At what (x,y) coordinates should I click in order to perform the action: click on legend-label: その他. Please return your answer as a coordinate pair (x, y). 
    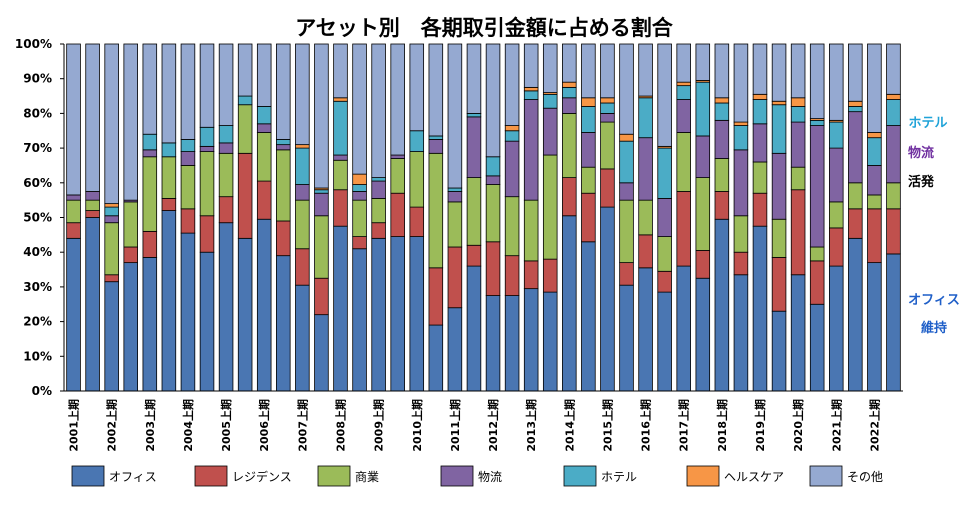
    Looking at the image, I should click on (865, 477).